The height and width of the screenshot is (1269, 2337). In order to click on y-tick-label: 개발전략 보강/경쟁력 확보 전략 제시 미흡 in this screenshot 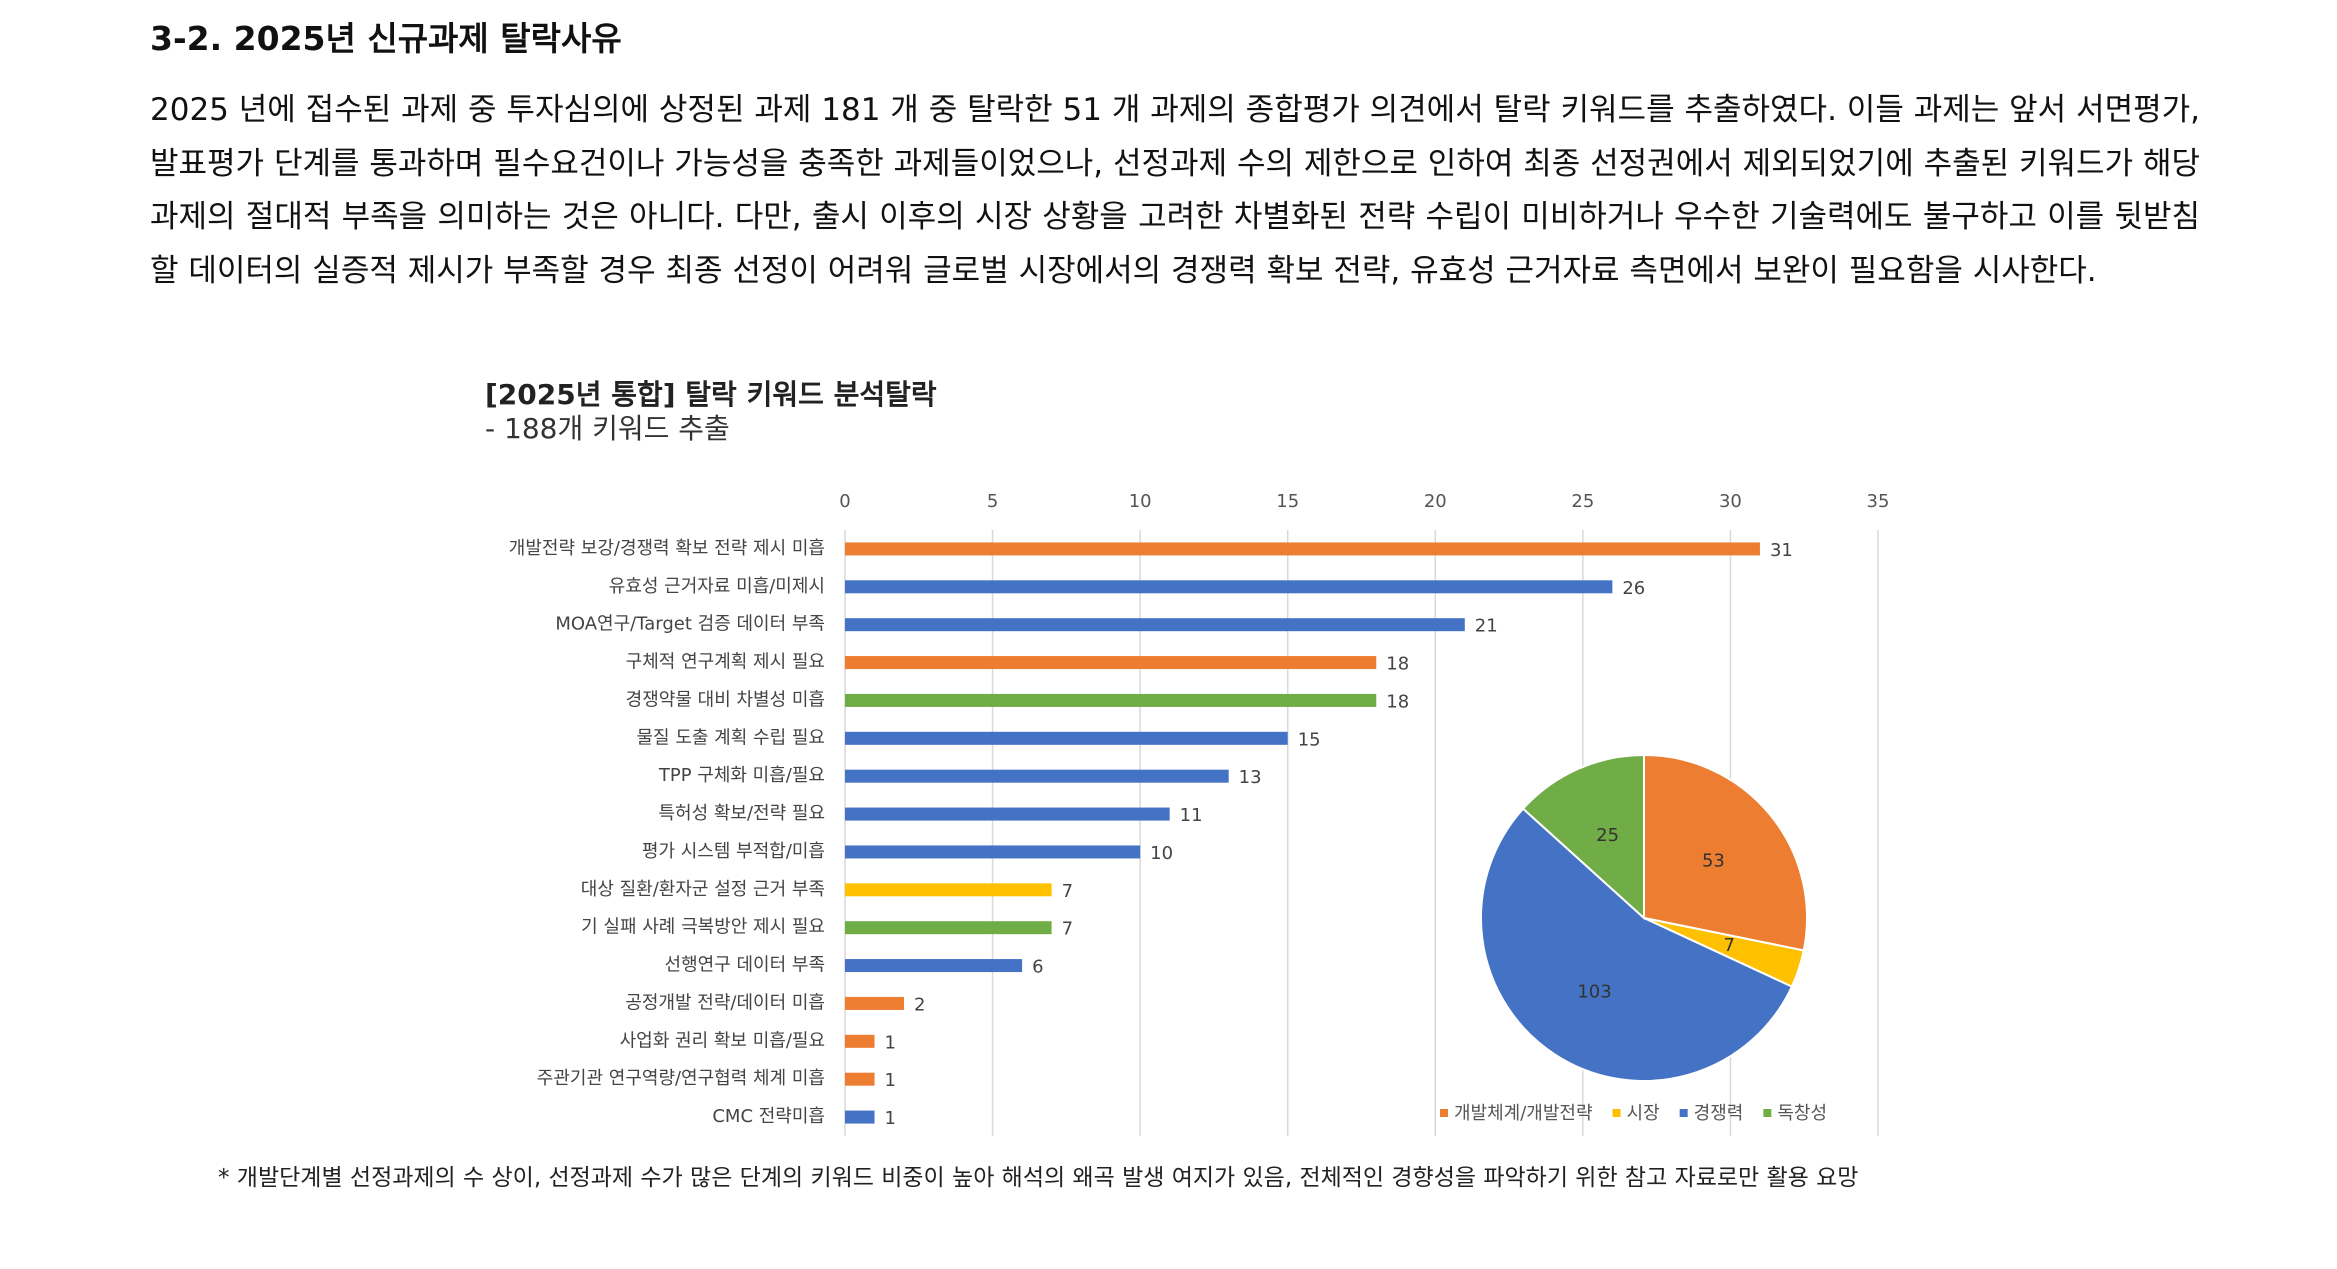, I will do `click(667, 548)`.